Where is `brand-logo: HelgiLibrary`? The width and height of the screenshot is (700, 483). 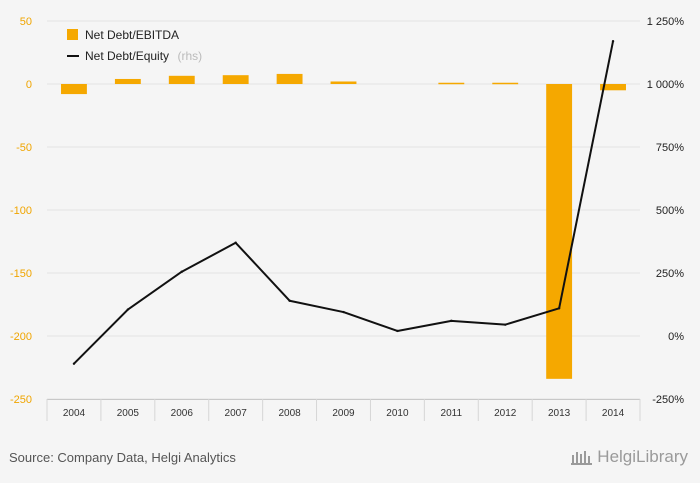 brand-logo: HelgiLibrary is located at coordinates (629, 457).